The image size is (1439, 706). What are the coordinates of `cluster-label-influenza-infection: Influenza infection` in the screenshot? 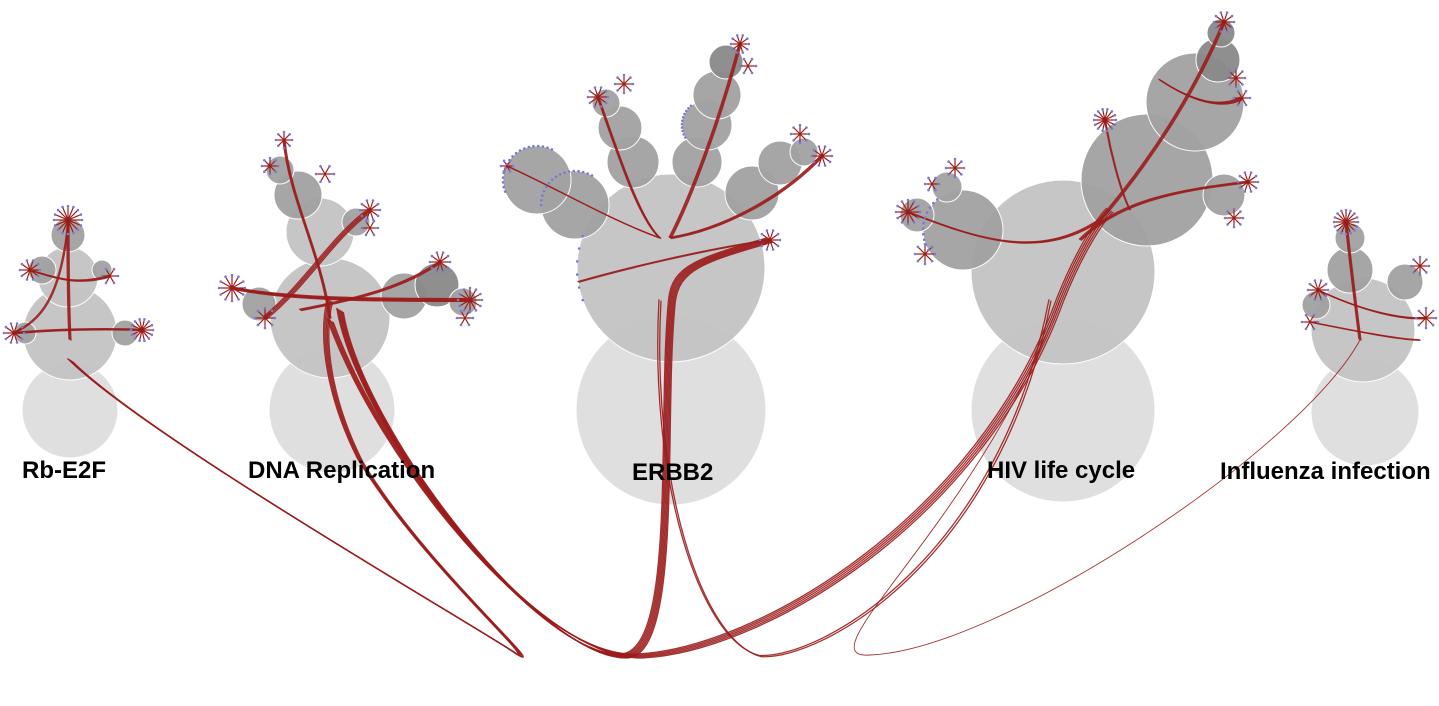 It's located at (1325, 471).